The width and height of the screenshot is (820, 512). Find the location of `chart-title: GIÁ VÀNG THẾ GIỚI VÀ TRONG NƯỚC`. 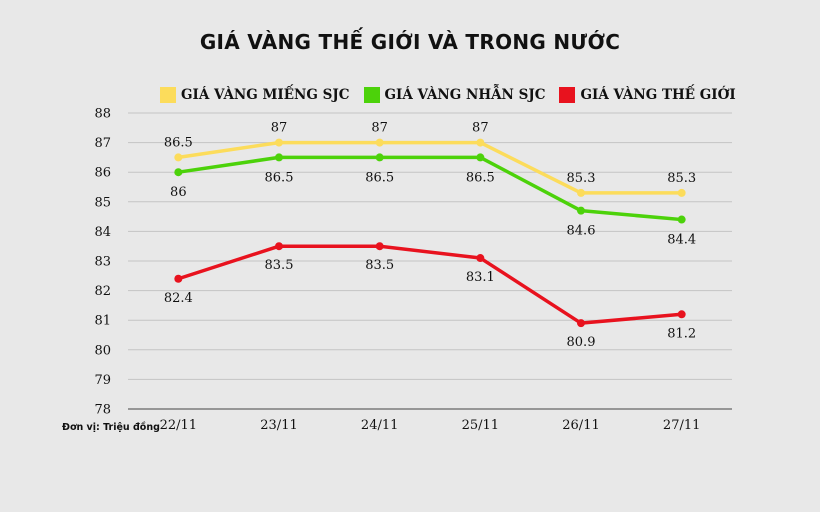

chart-title: GIÁ VÀNG THẾ GIỚI VÀ TRONG NƯỚC is located at coordinates (410, 42).